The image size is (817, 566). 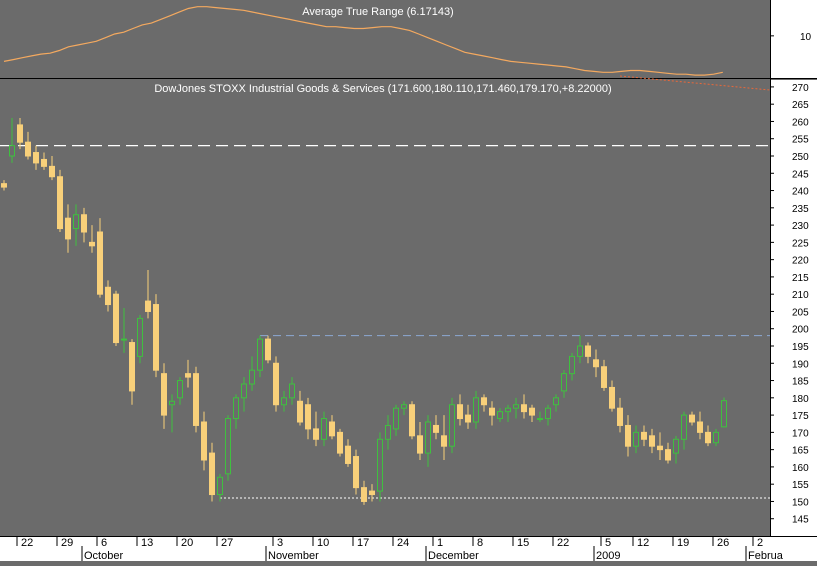 I want to click on month-label: Februa, so click(x=766, y=555).